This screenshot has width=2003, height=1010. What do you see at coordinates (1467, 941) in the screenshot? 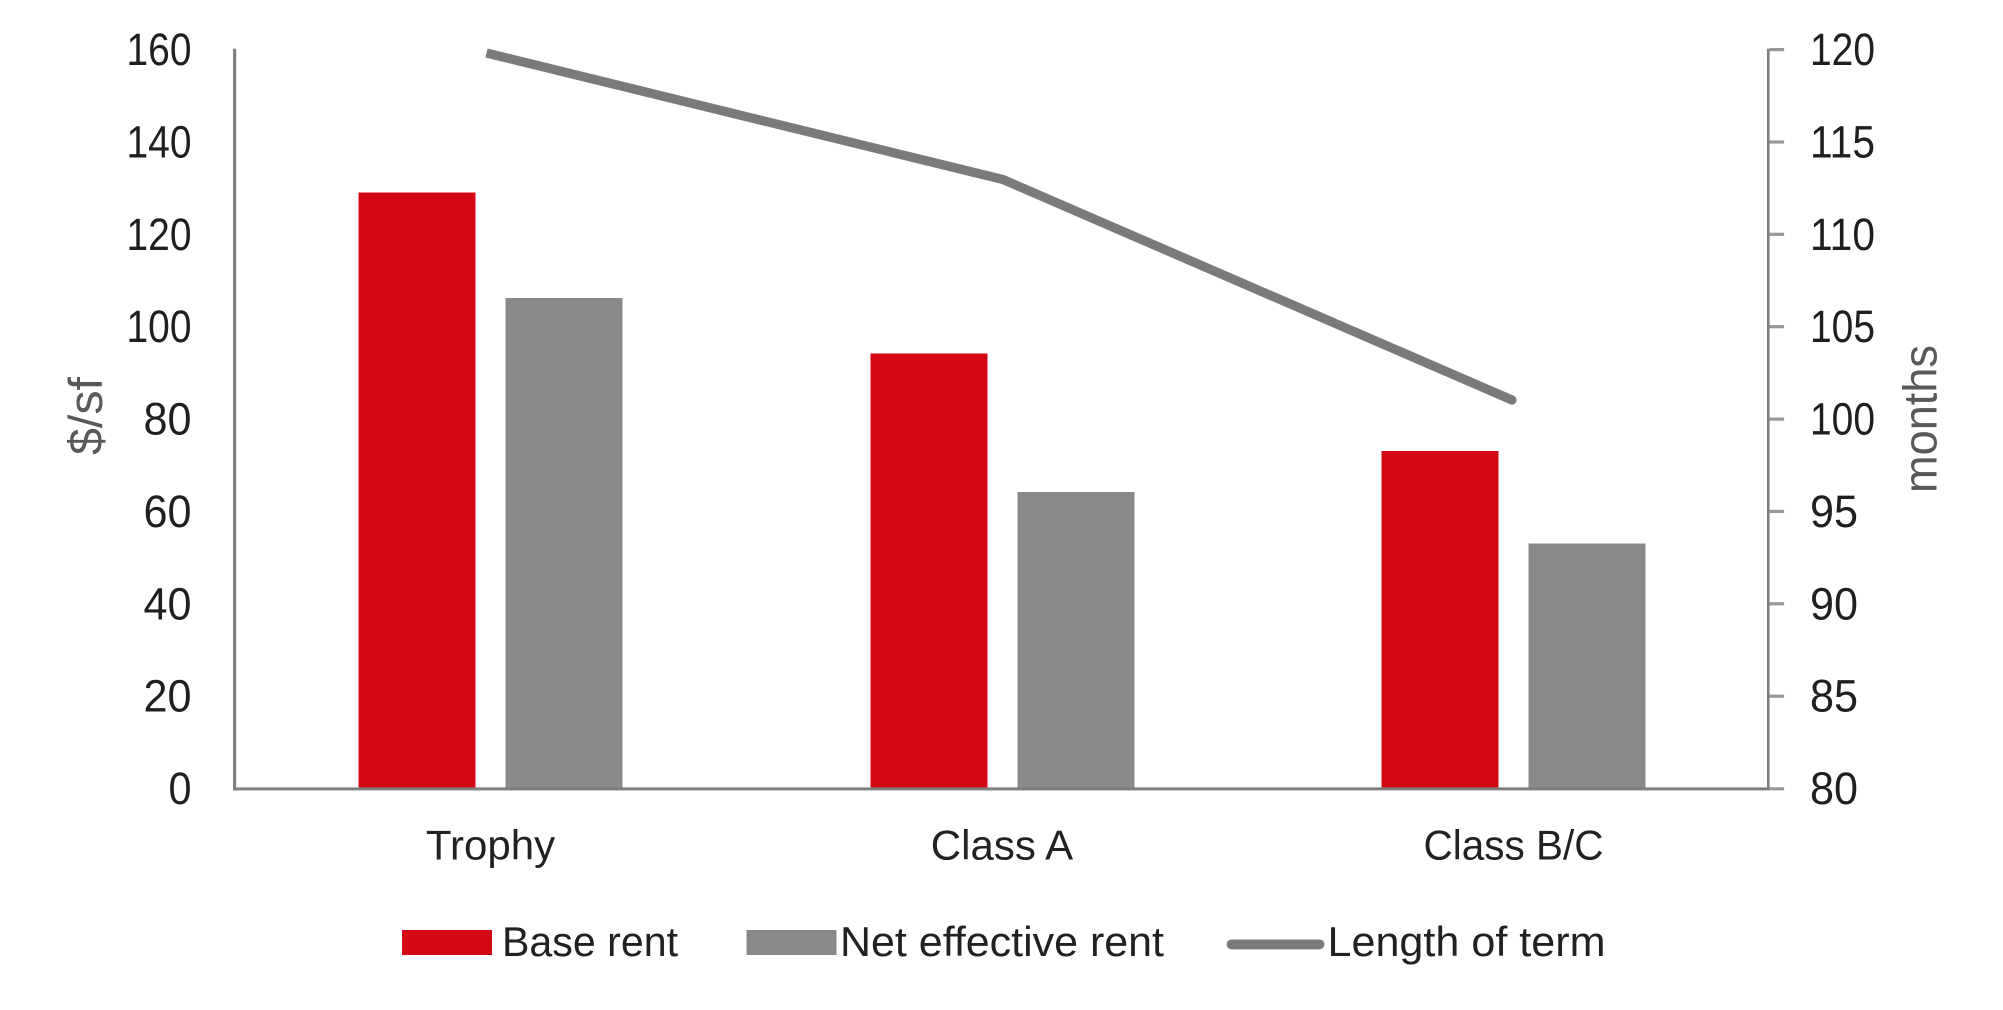
I see `svg-text: Length of term` at bounding box center [1467, 941].